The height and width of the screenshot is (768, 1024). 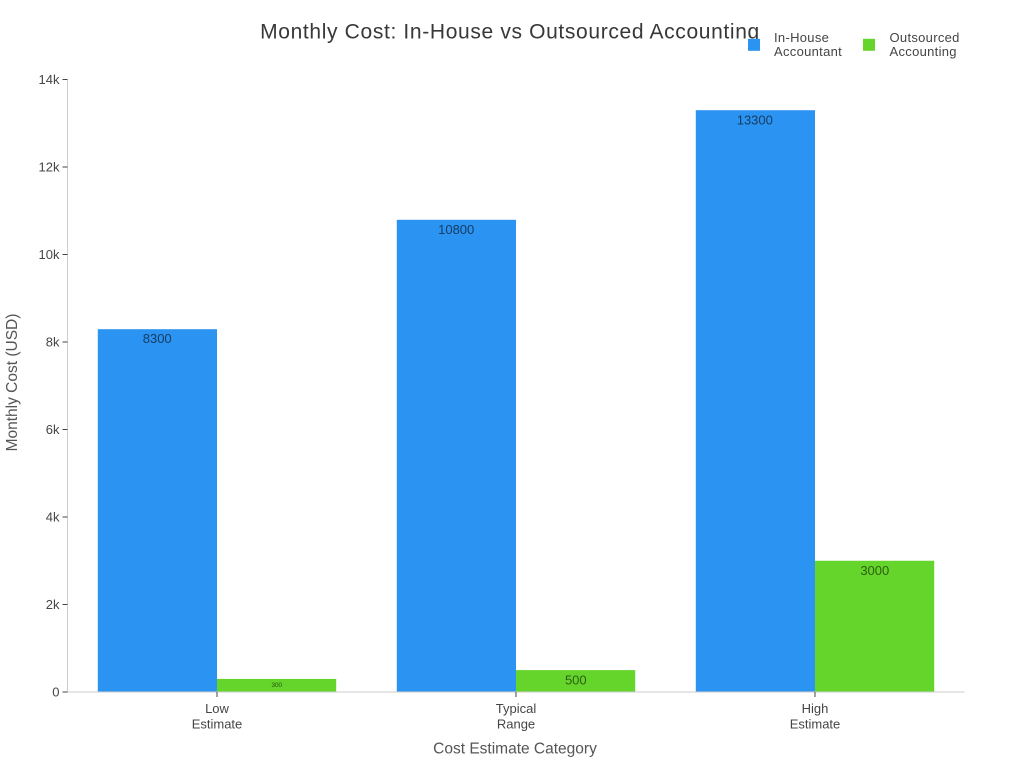 I want to click on svg-text: 500, so click(x=576, y=679).